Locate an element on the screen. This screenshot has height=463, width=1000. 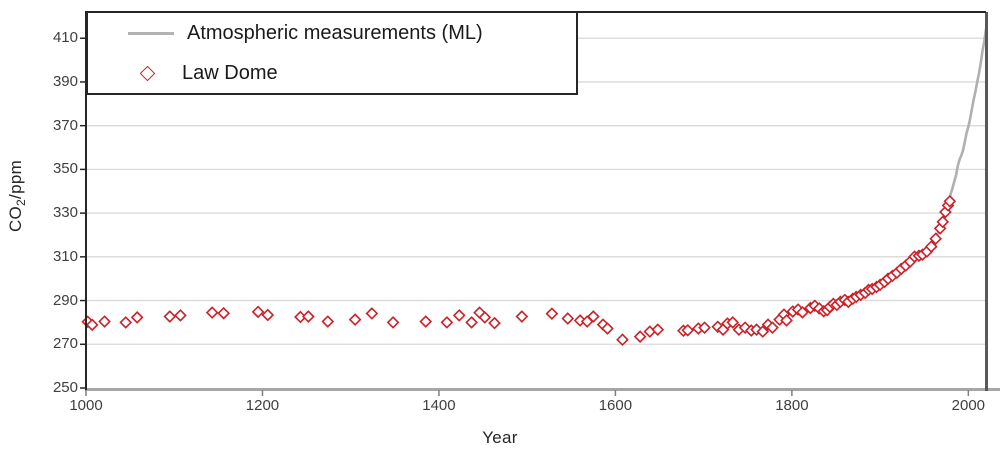
y-tick-label: 310 is located at coordinates (65, 256).